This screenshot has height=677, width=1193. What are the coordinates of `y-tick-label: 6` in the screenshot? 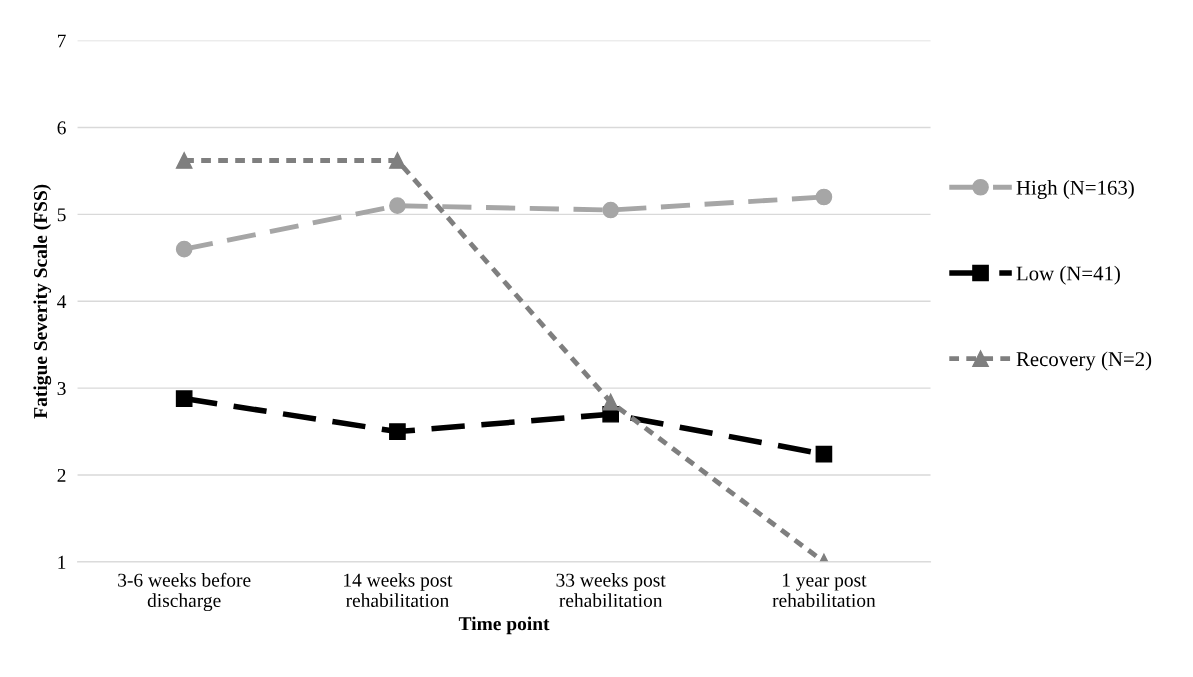 It's located at (61, 128).